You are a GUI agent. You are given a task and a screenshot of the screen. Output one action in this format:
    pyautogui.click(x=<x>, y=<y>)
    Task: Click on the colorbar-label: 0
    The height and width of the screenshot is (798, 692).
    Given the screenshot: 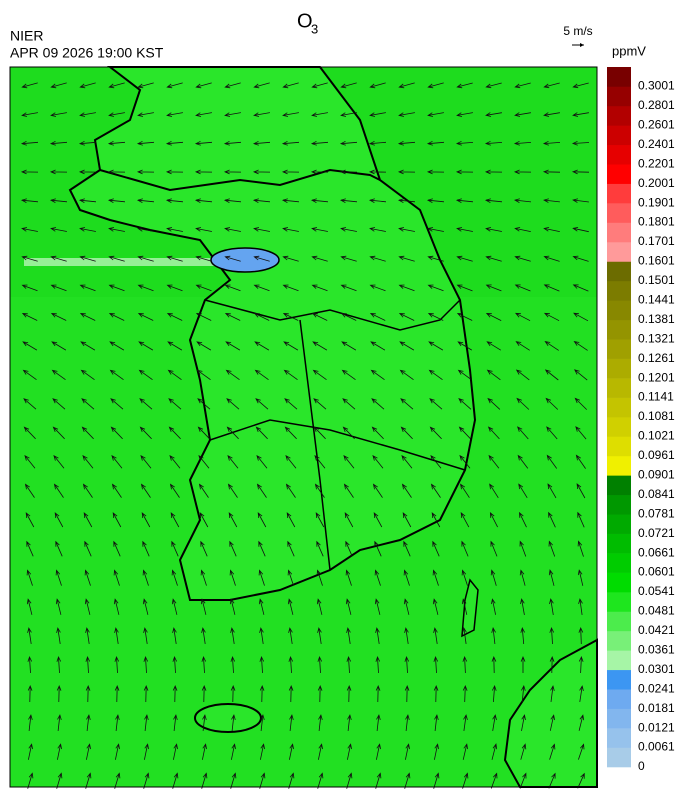 What is the action you would take?
    pyautogui.click(x=641, y=766)
    